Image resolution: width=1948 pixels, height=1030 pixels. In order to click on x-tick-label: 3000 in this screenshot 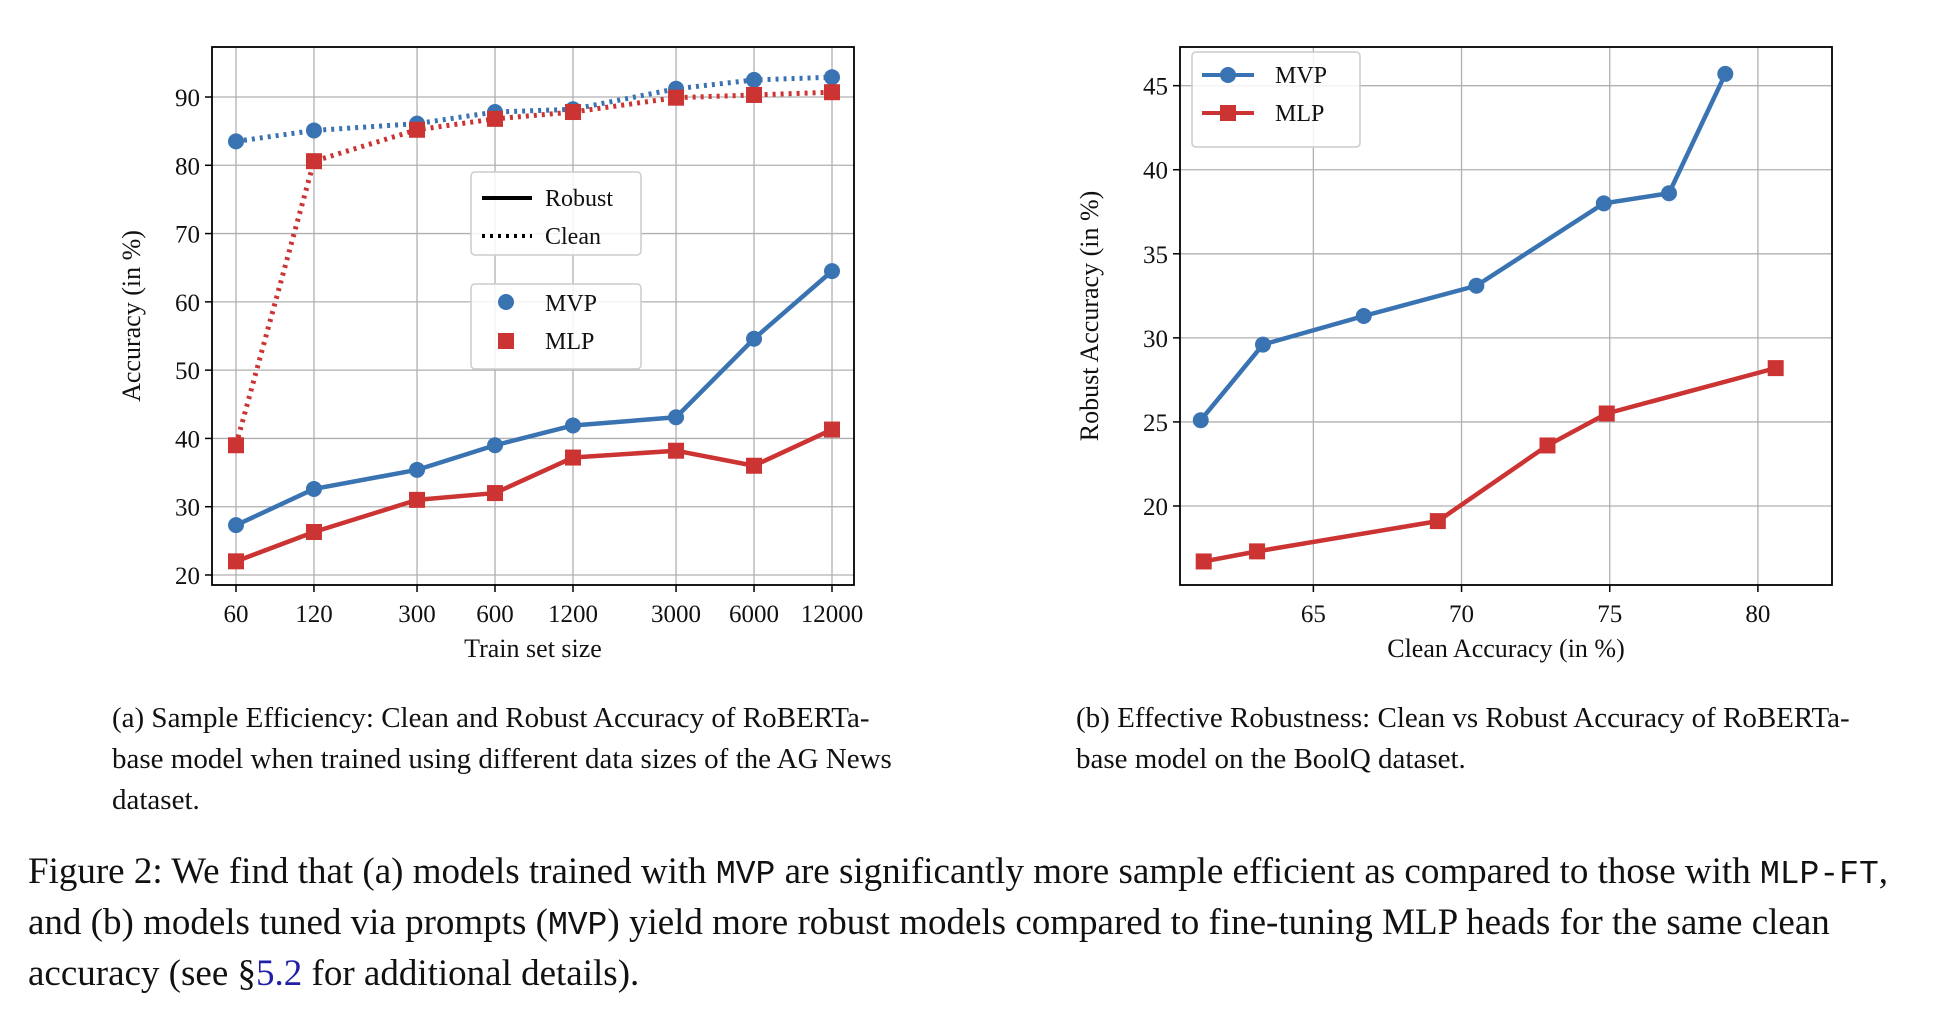, I will do `click(676, 614)`.